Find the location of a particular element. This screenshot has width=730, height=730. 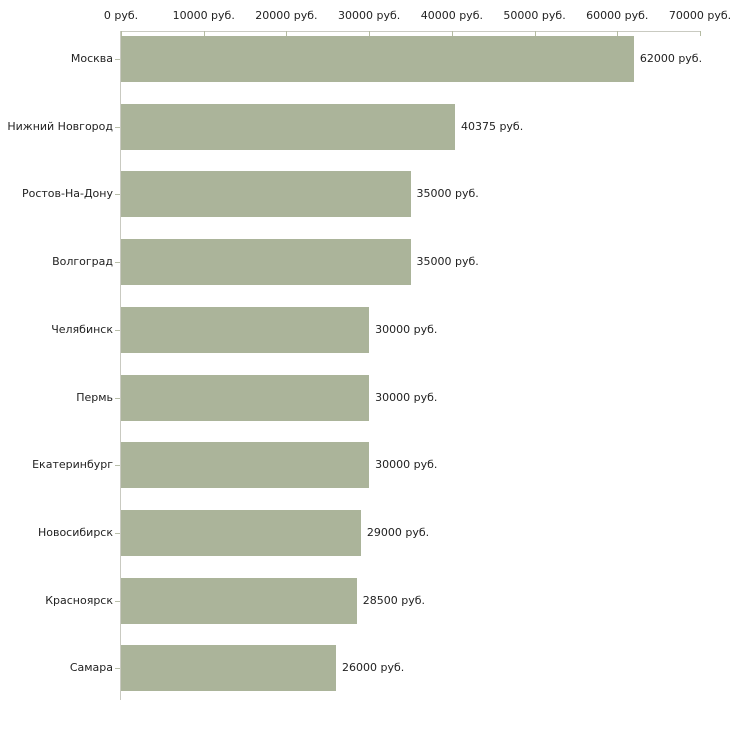

value-label: 28500 руб. is located at coordinates (393, 600).